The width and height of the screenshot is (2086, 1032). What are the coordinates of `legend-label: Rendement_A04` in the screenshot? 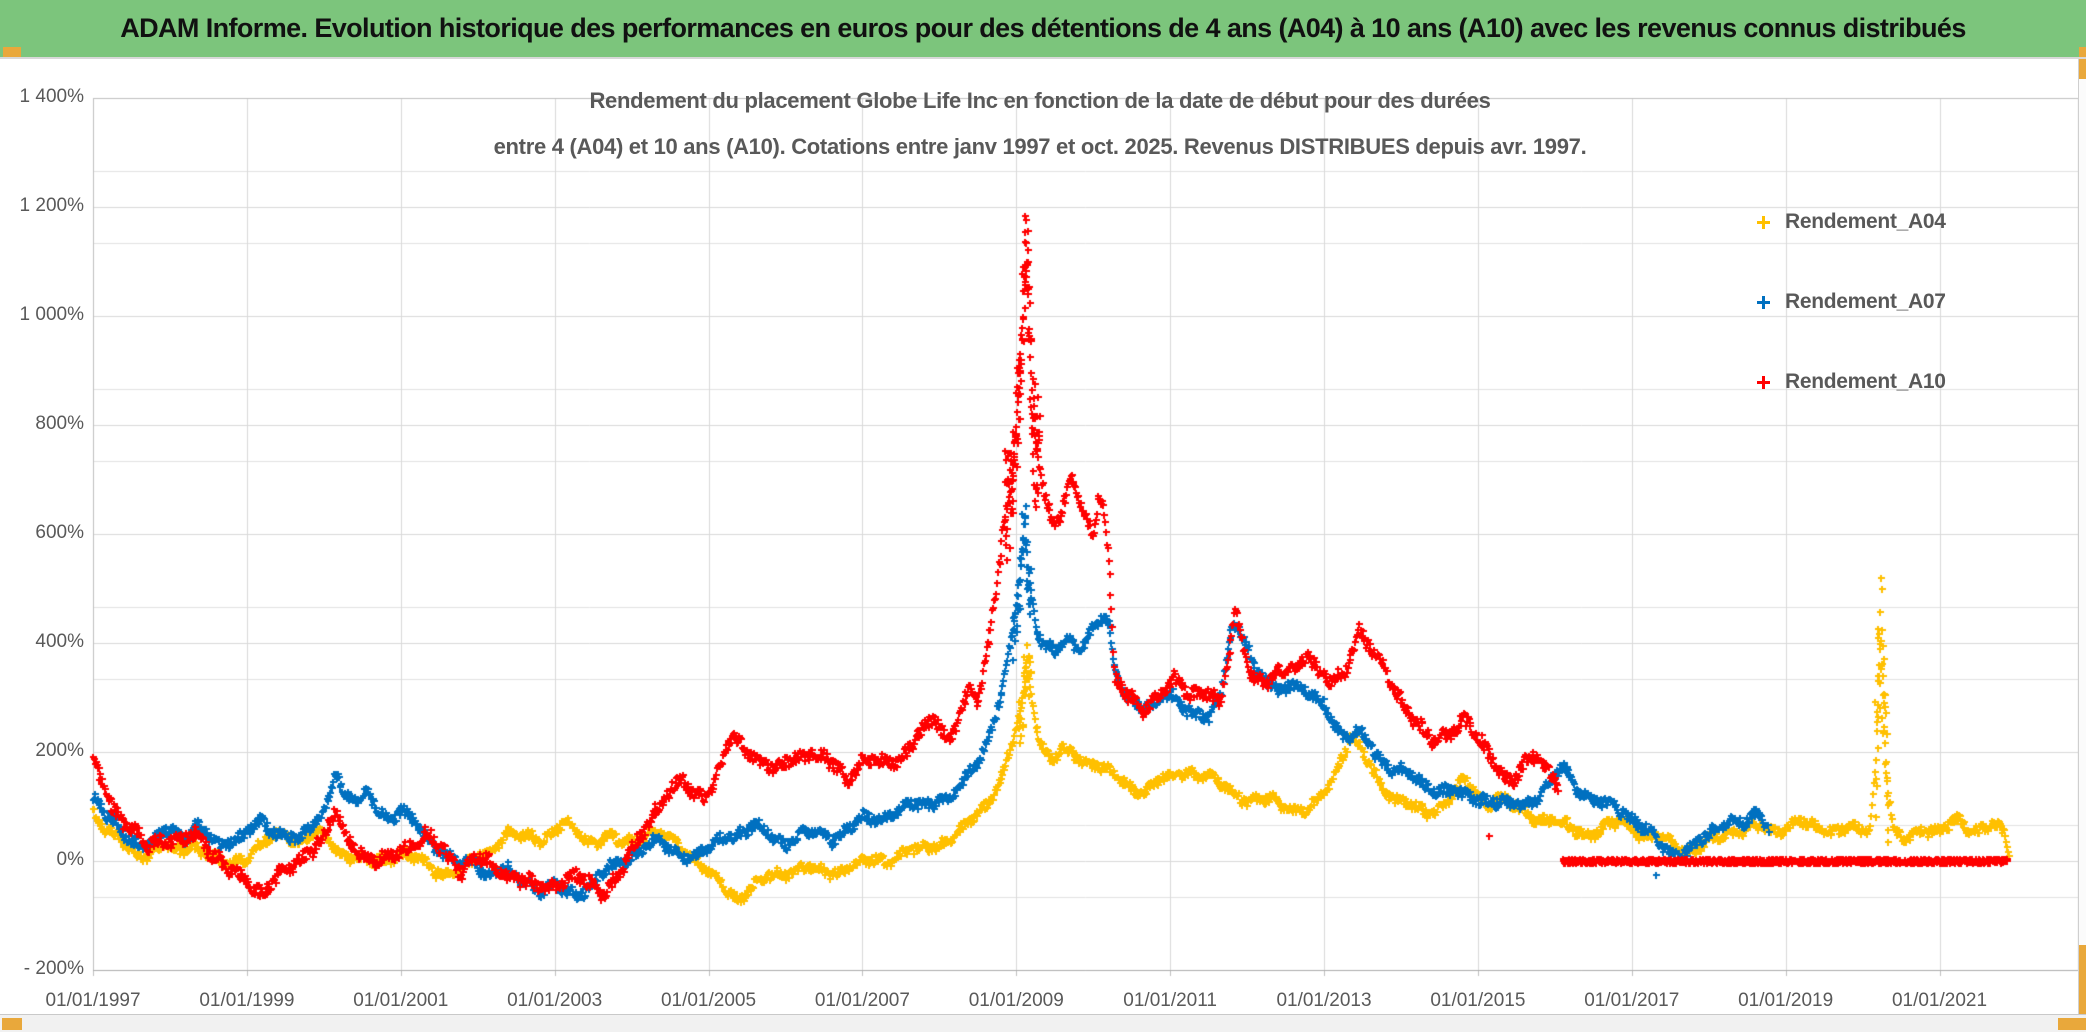 It's located at (1865, 221).